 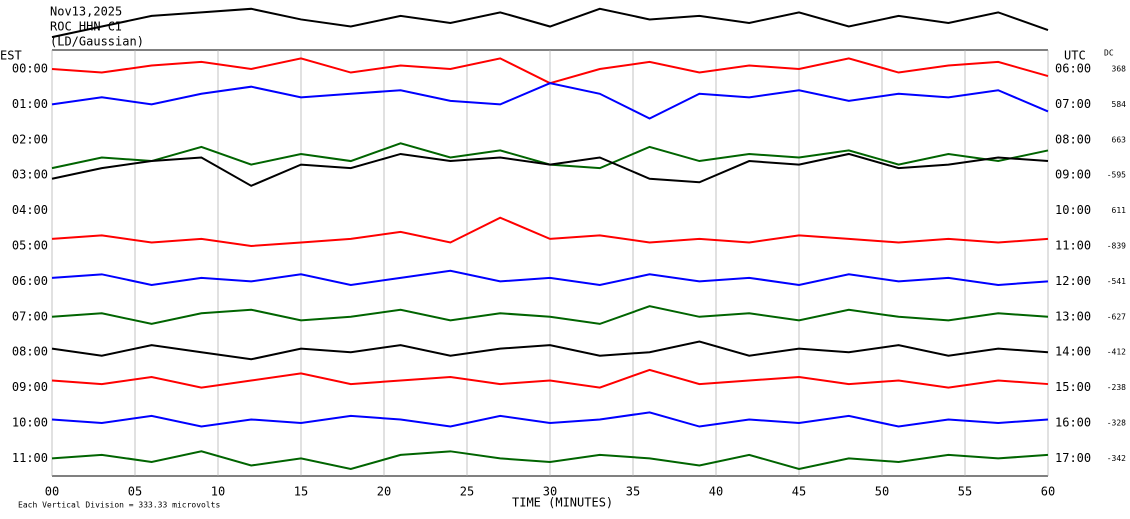 I want to click on station: ROC HHN CI, so click(x=86, y=27).